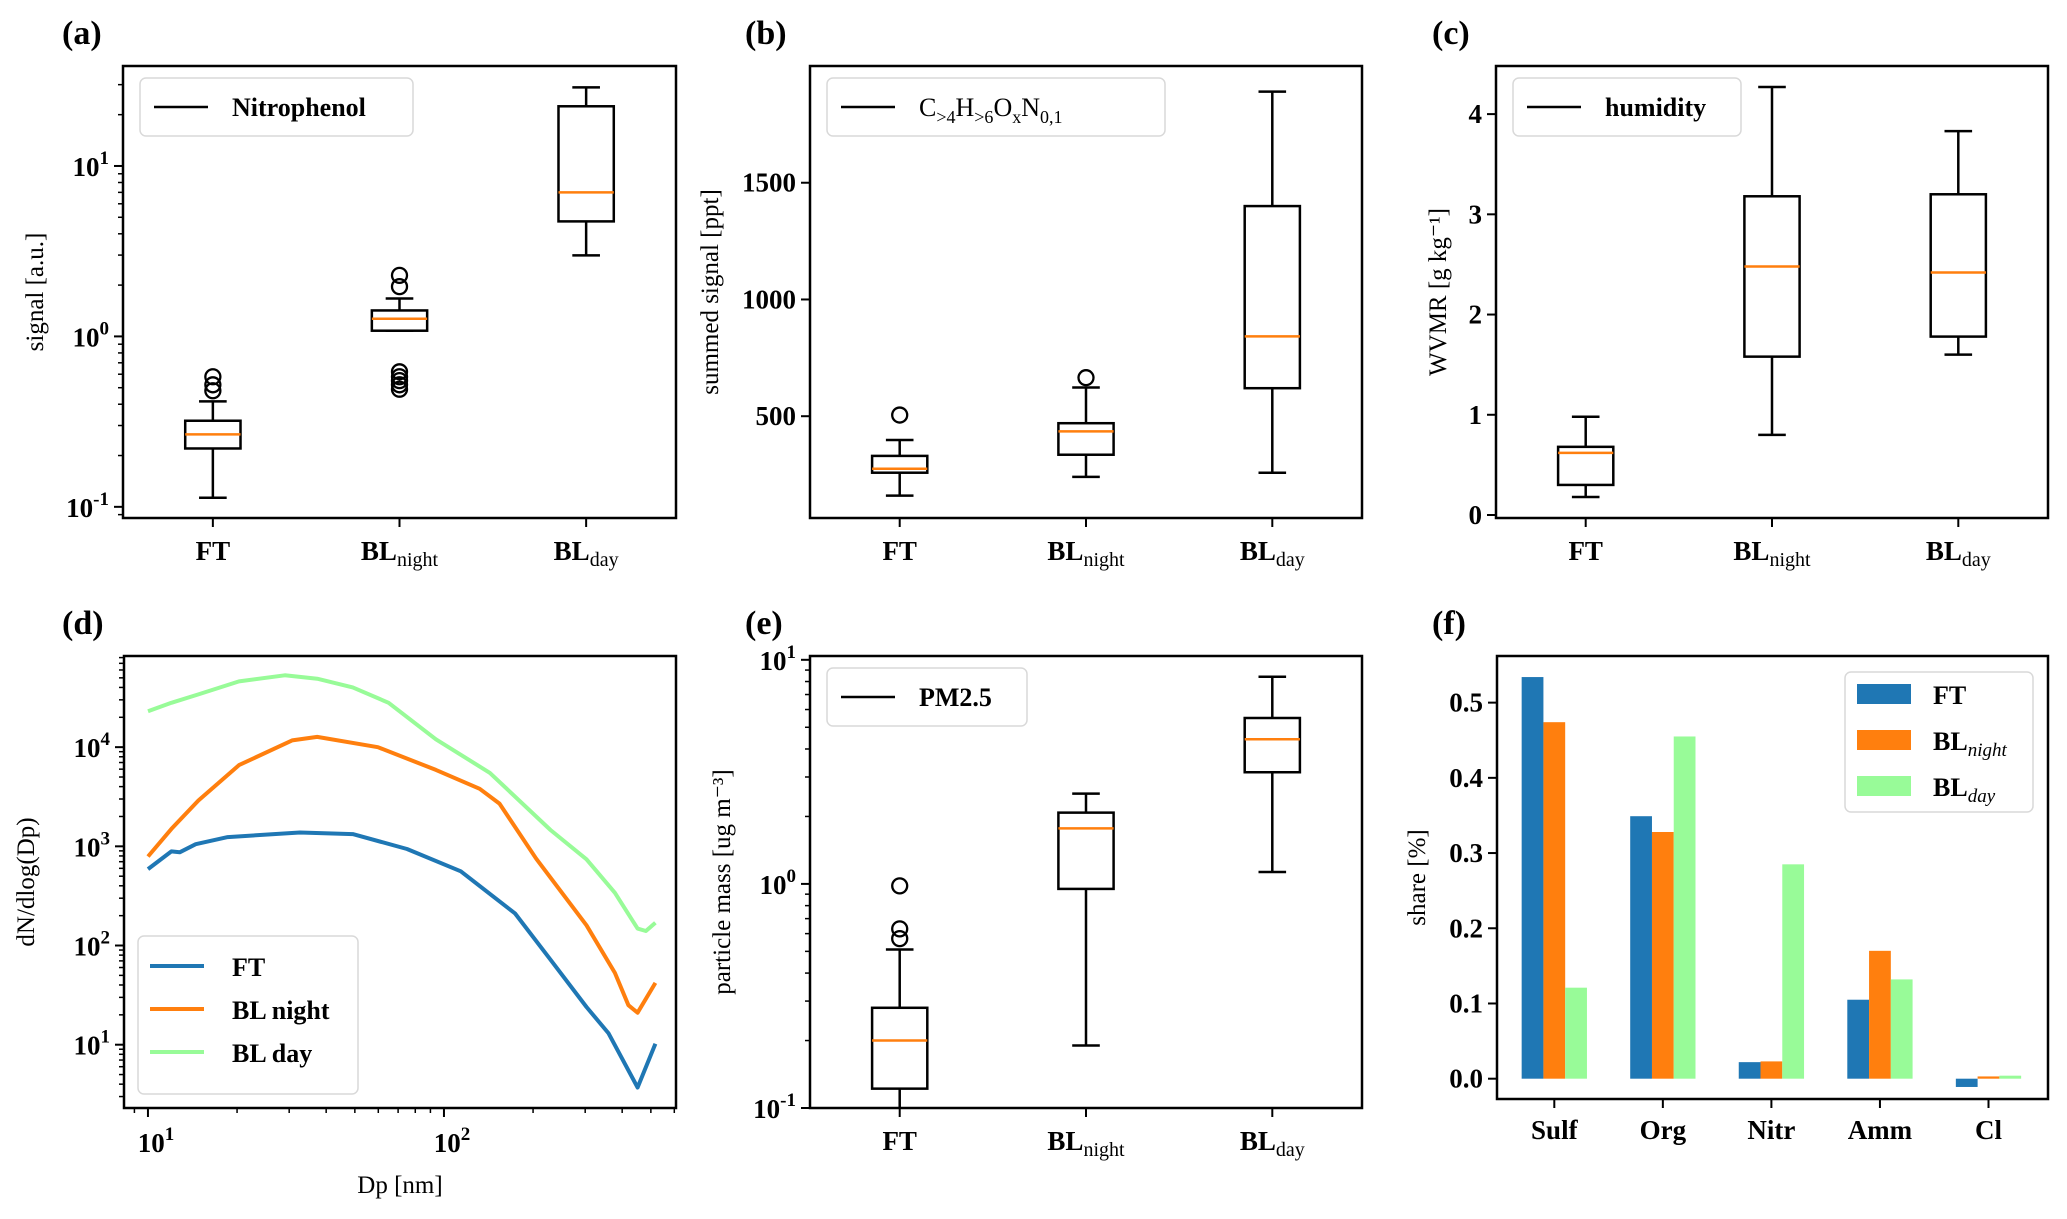 Image resolution: width=2067 pixels, height=1219 pixels. I want to click on bar-BL_day-sulf, so click(1576, 1033).